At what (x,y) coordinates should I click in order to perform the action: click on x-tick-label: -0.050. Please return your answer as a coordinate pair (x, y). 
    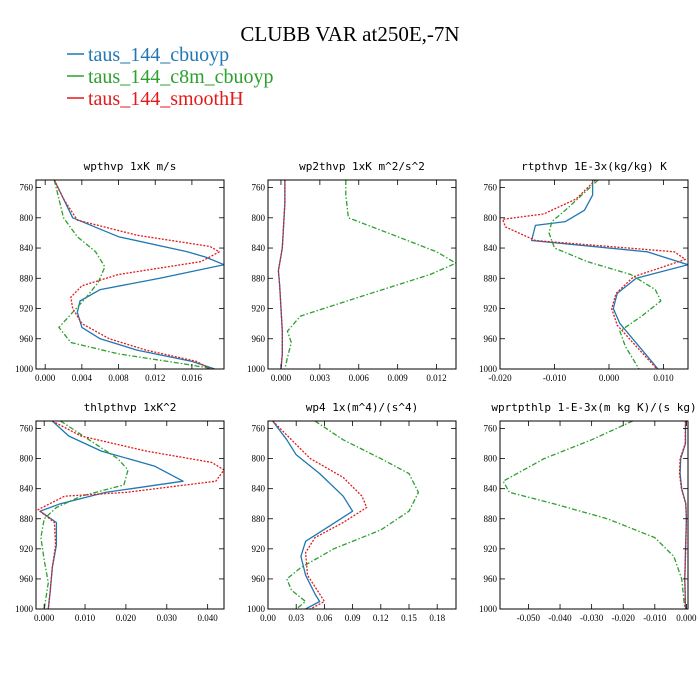
    Looking at the image, I should click on (529, 618).